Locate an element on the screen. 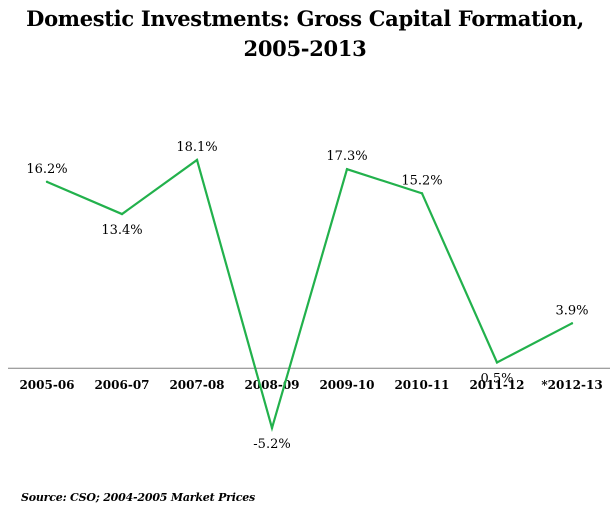 Image resolution: width=610 pixels, height=515 pixels. x-tick-label: 2008-09 is located at coordinates (271, 385).